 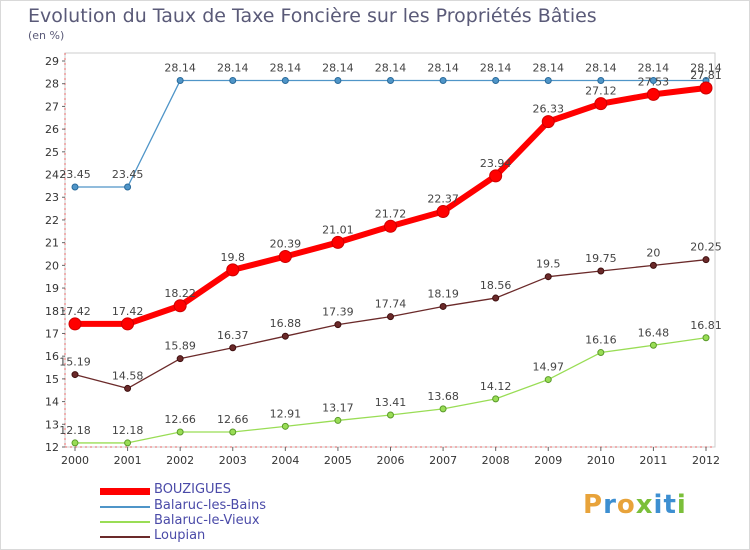 I want to click on data-label: 16.48, so click(x=654, y=332).